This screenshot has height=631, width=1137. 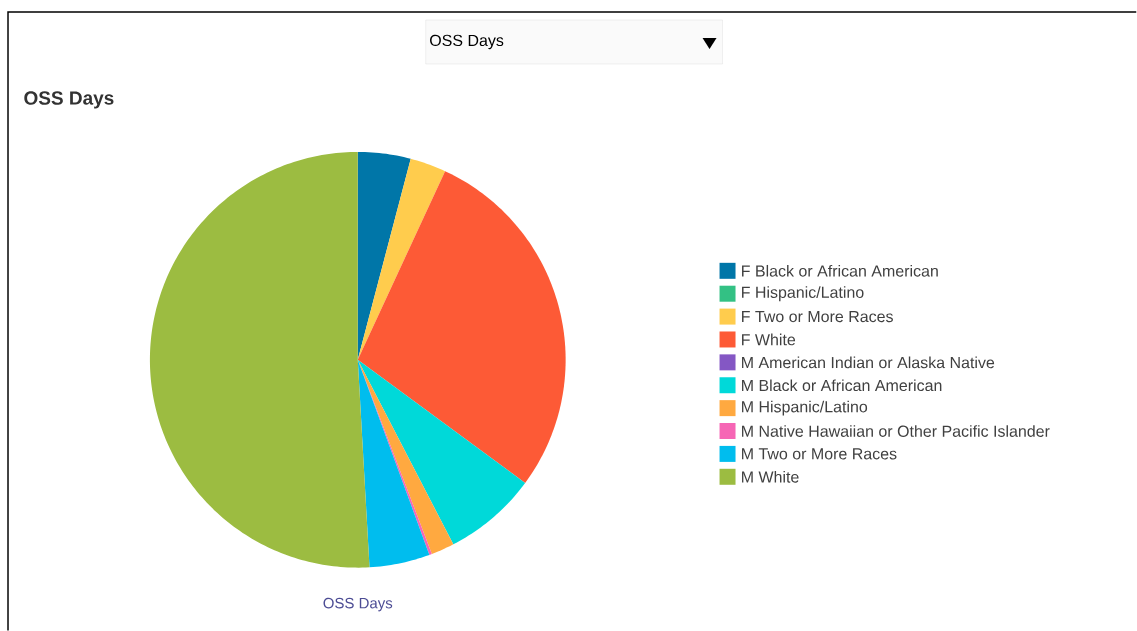 What do you see at coordinates (896, 430) in the screenshot?
I see `legend-label: M Native Hawaiian or Other Pacific Islander` at bounding box center [896, 430].